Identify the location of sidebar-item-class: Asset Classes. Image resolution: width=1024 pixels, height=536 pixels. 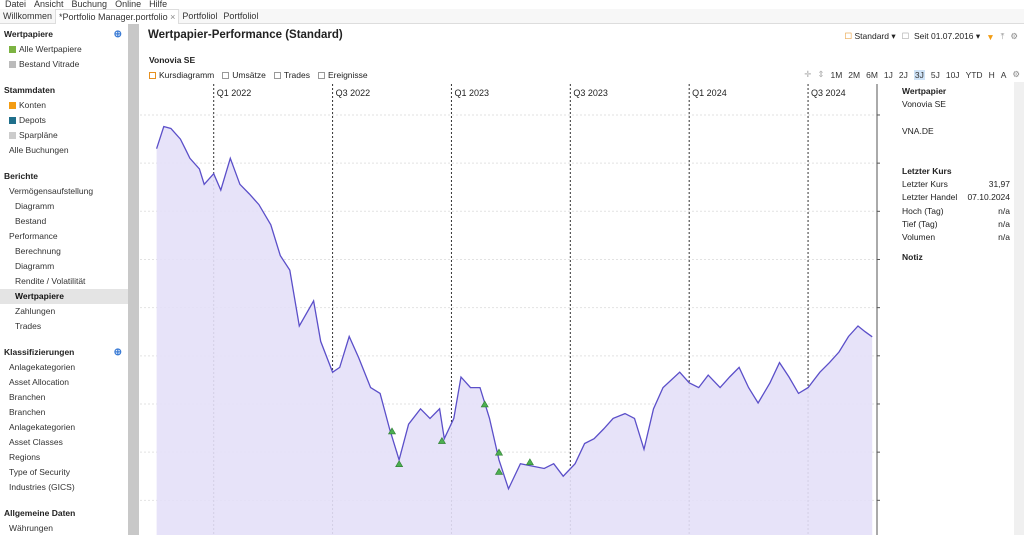
(36, 442).